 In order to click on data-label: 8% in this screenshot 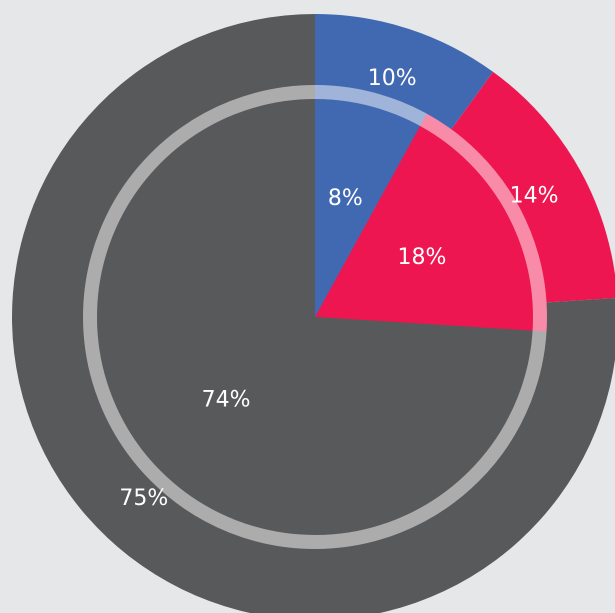, I will do `click(345, 198)`.